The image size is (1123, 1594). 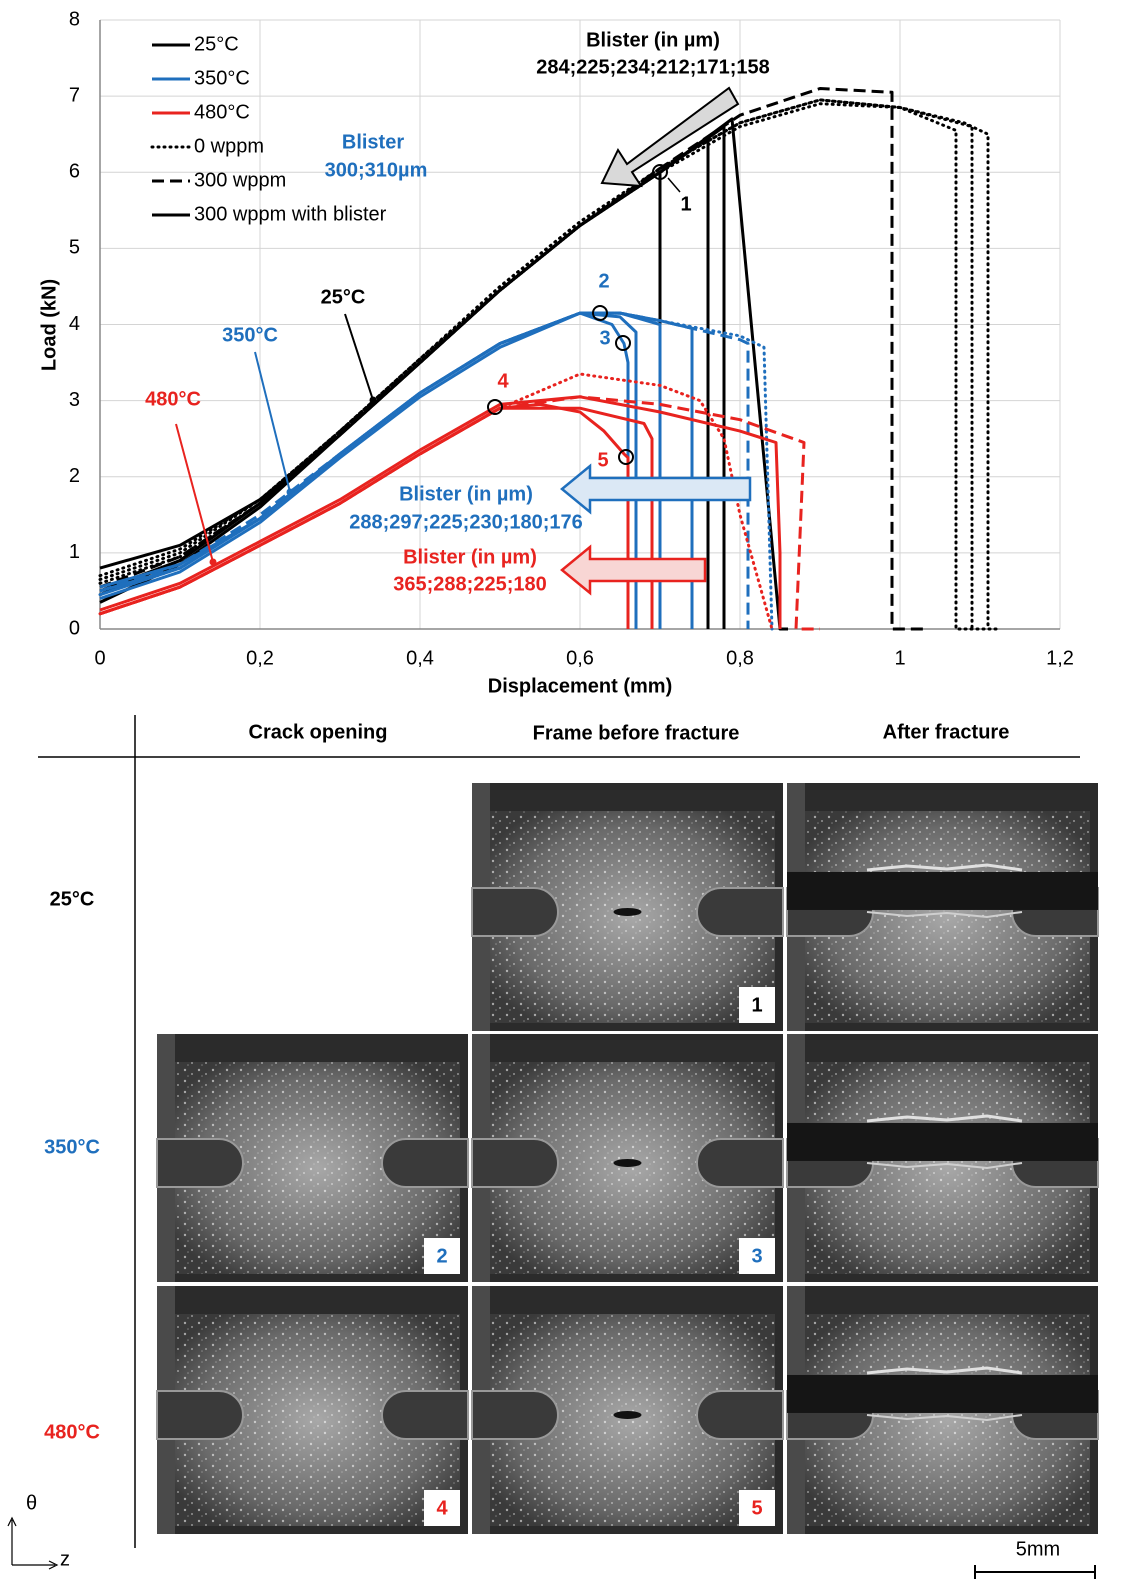 I want to click on annotation: 365;288;225;180, so click(x=469, y=584).